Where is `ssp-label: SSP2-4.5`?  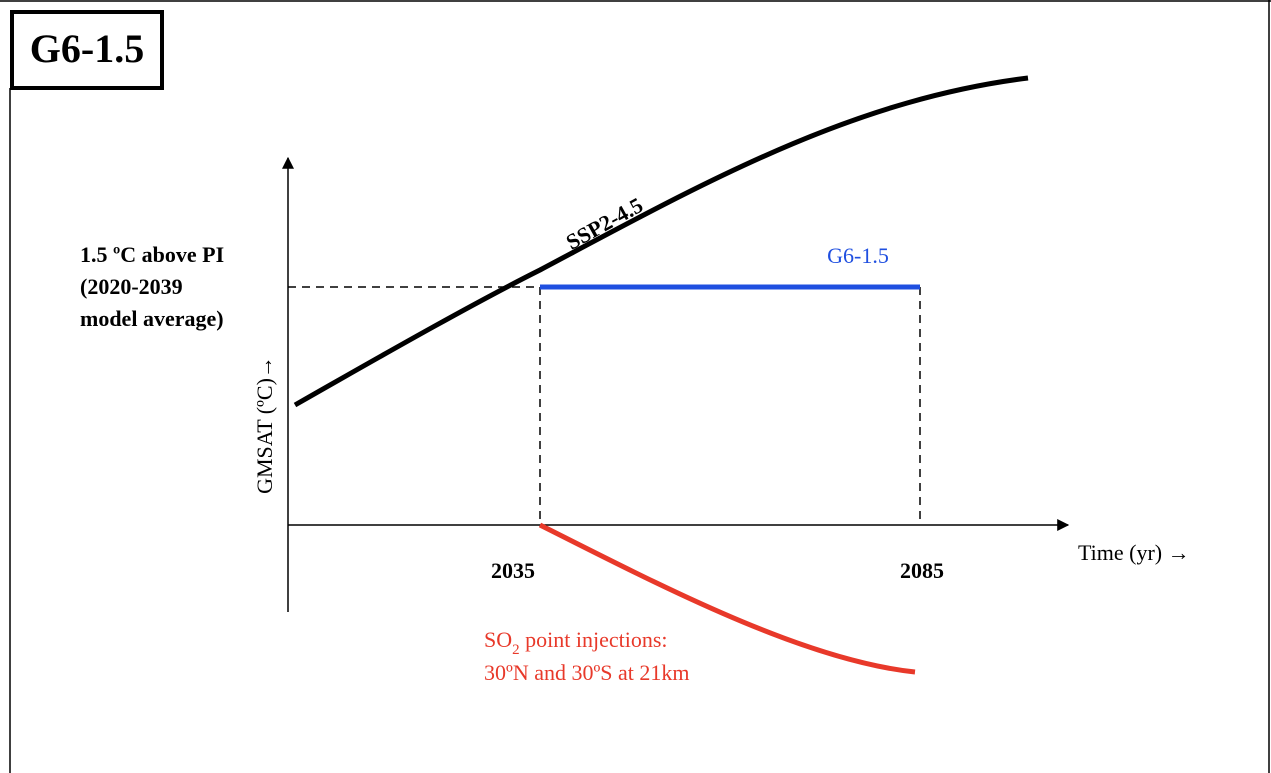
ssp-label: SSP2-4.5 is located at coordinates (604, 223).